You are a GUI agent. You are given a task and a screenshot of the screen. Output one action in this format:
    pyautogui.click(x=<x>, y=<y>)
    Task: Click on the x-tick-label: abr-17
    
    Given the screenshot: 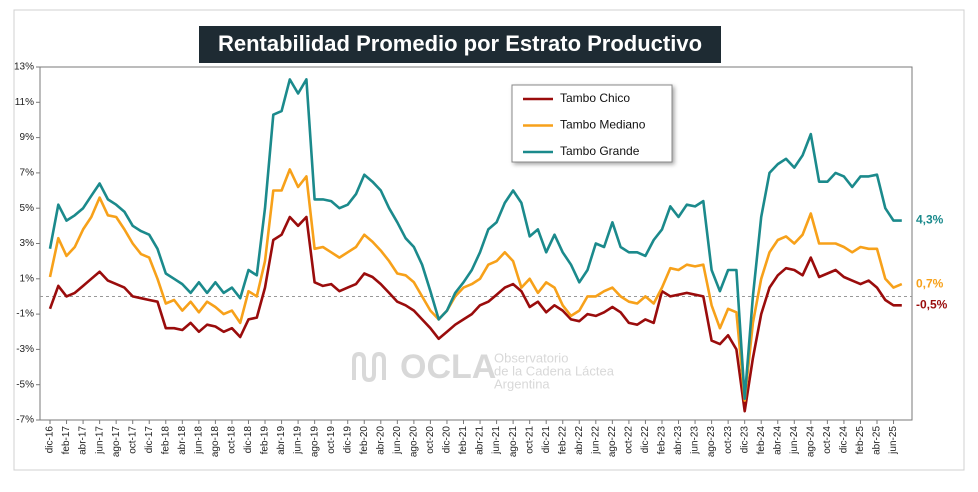 What is the action you would take?
    pyautogui.click(x=83, y=440)
    